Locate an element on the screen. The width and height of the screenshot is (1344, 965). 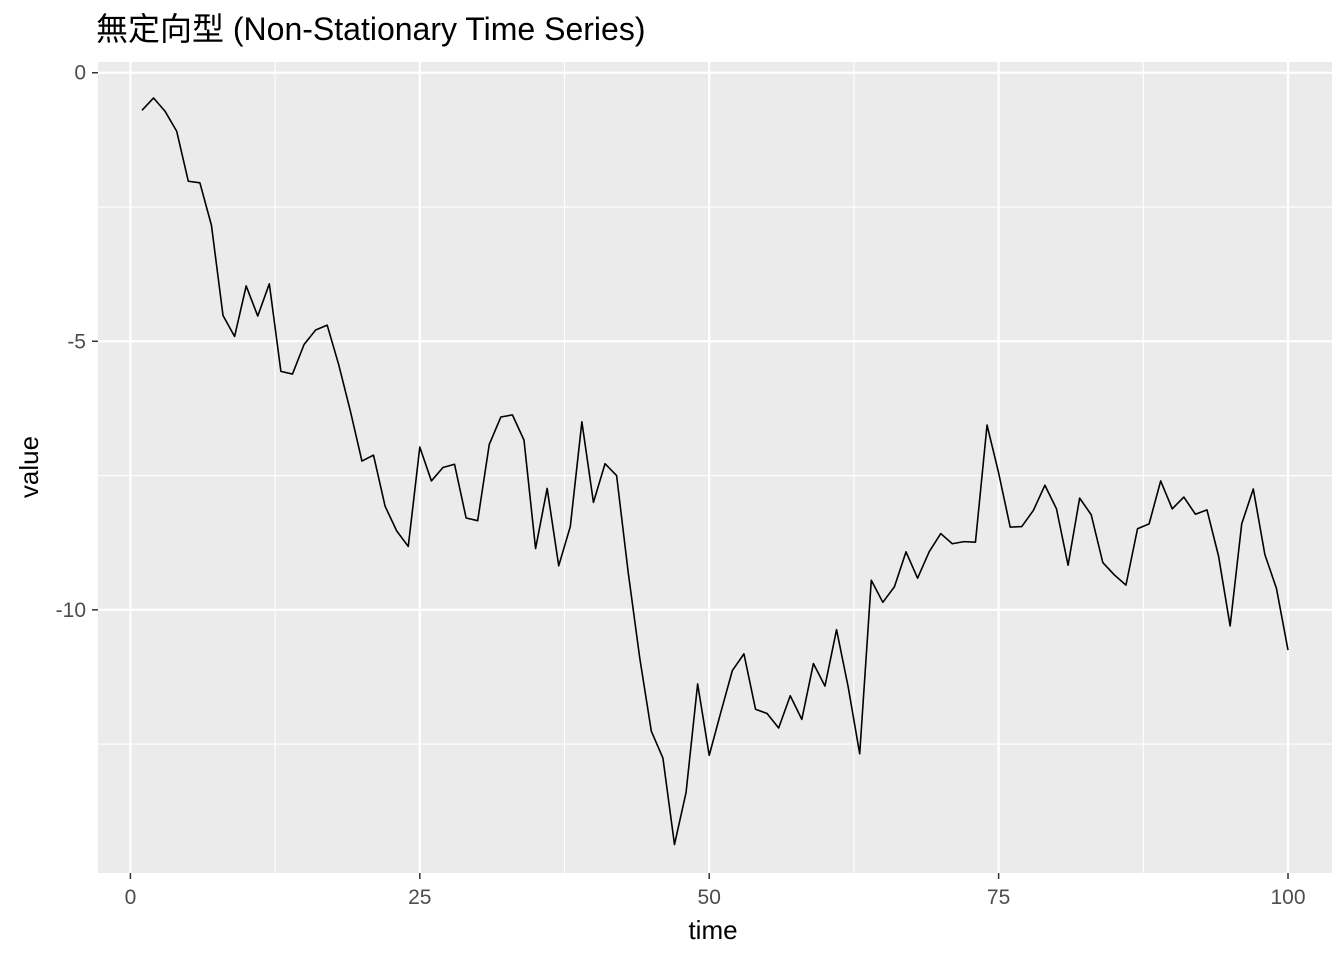
x-tick-label: 75 is located at coordinates (998, 897).